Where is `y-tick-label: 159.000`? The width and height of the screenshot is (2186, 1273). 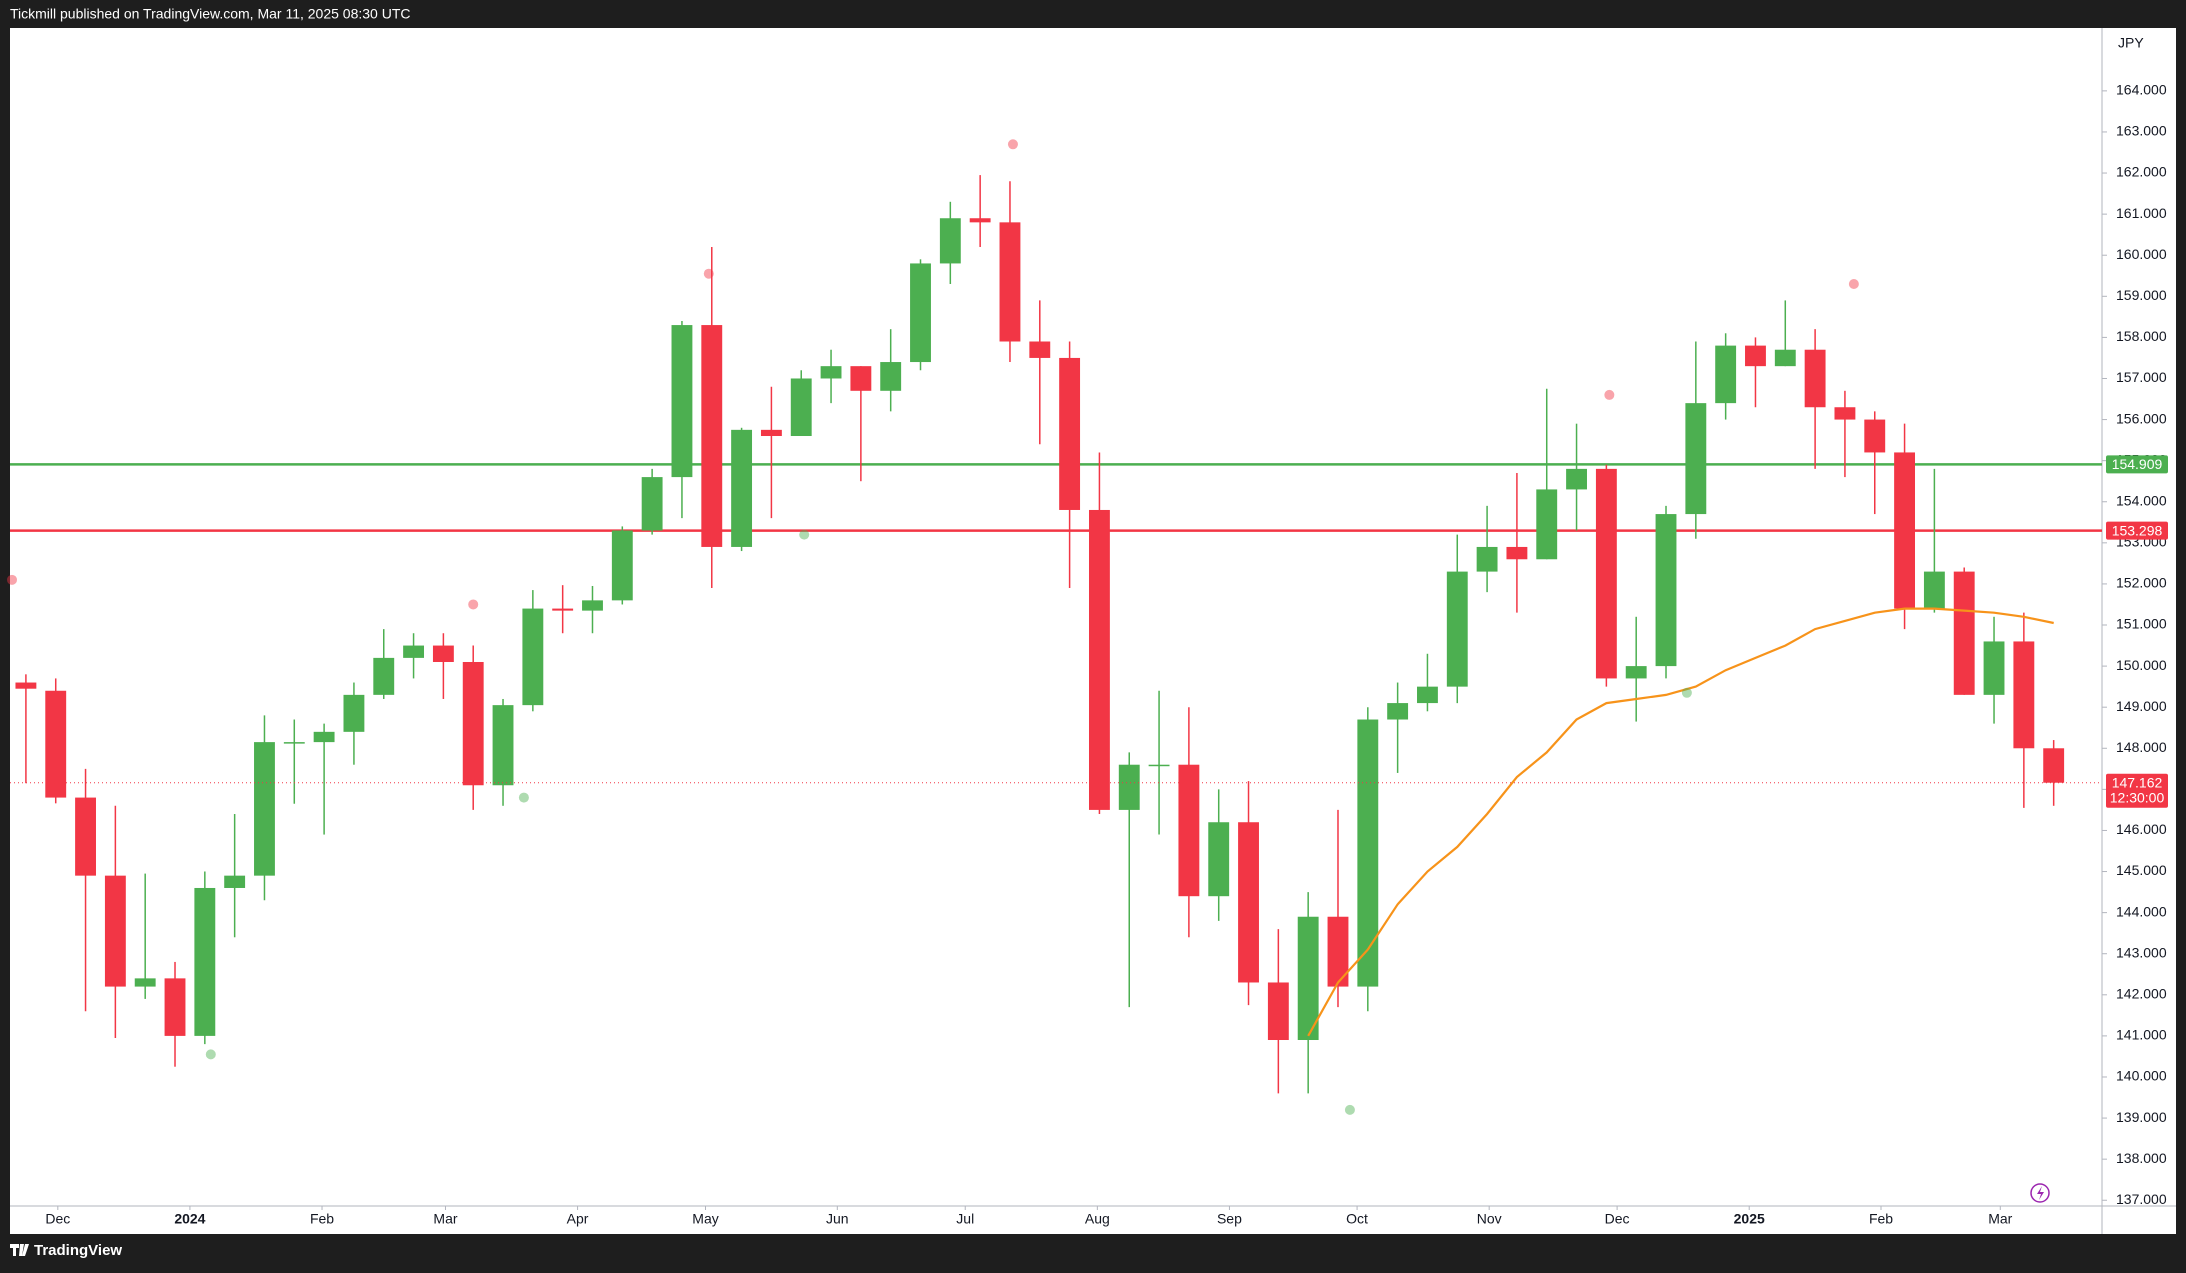
y-tick-label: 159.000 is located at coordinates (2141, 295).